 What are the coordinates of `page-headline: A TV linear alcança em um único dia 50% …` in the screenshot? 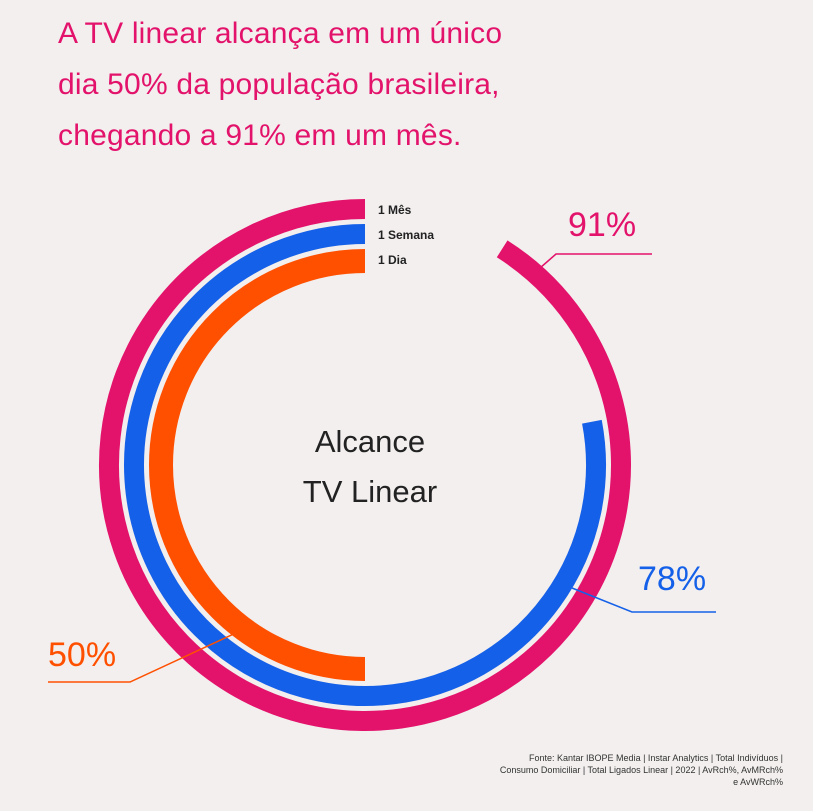 It's located at (338, 84).